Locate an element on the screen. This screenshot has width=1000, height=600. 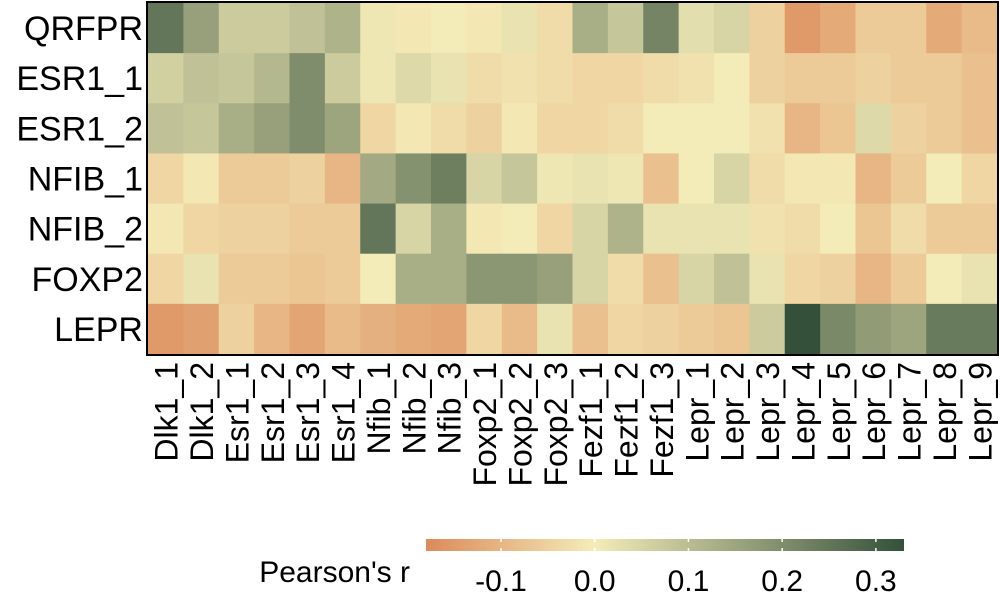
row-label: QRFPR is located at coordinates (83, 29).